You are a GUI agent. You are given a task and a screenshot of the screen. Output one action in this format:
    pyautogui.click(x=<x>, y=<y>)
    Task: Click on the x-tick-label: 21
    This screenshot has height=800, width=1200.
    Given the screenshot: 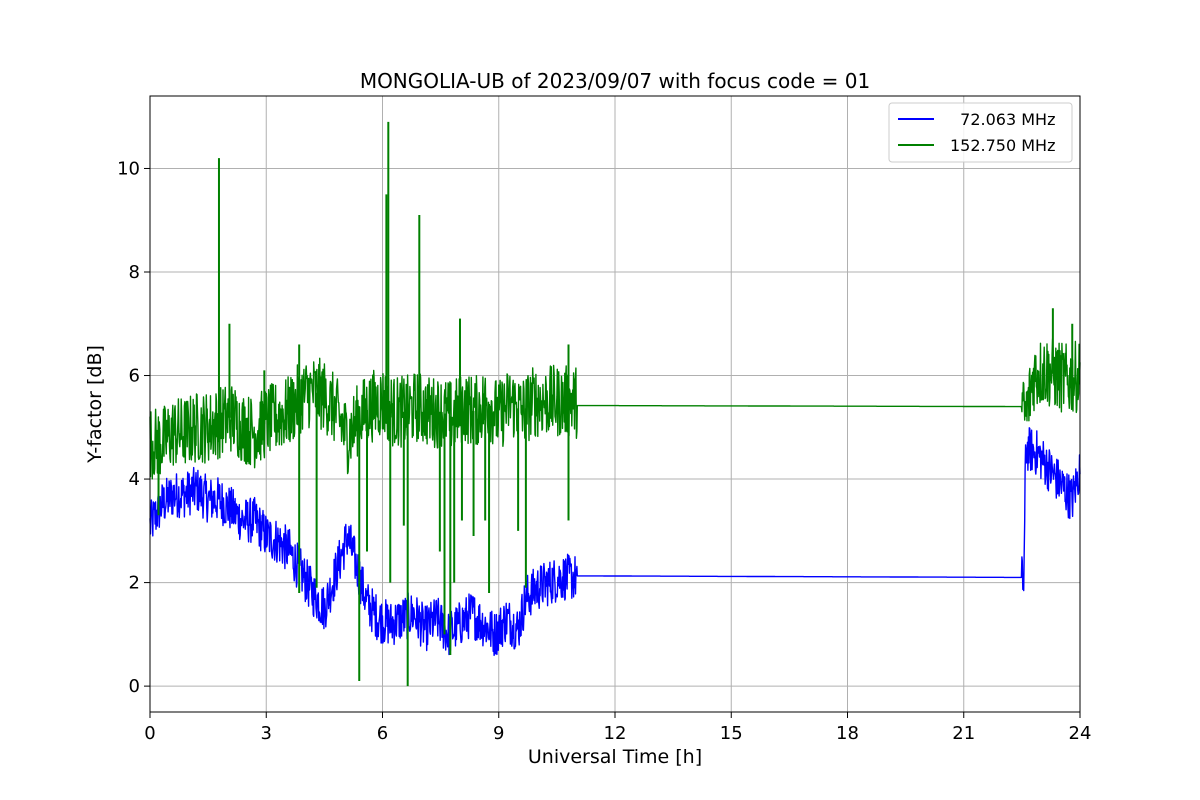 What is the action you would take?
    pyautogui.click(x=963, y=733)
    